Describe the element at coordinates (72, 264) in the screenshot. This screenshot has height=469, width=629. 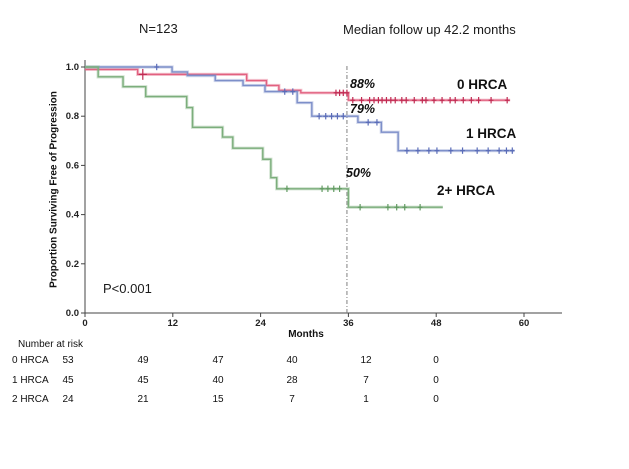
I see `y-tick-label: 0.2` at that location.